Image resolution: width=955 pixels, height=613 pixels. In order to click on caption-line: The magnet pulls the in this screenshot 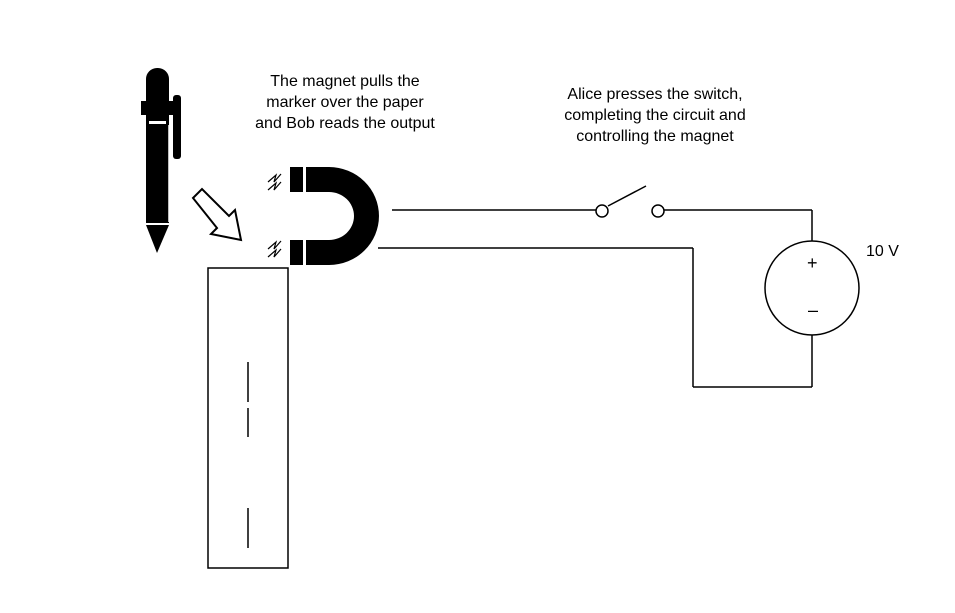, I will do `click(345, 81)`.